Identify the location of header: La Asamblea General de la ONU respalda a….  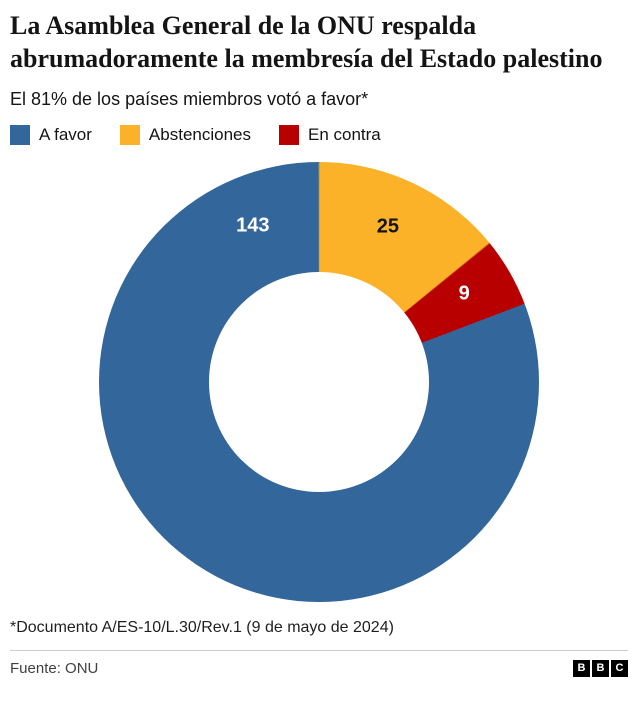
(319, 60).